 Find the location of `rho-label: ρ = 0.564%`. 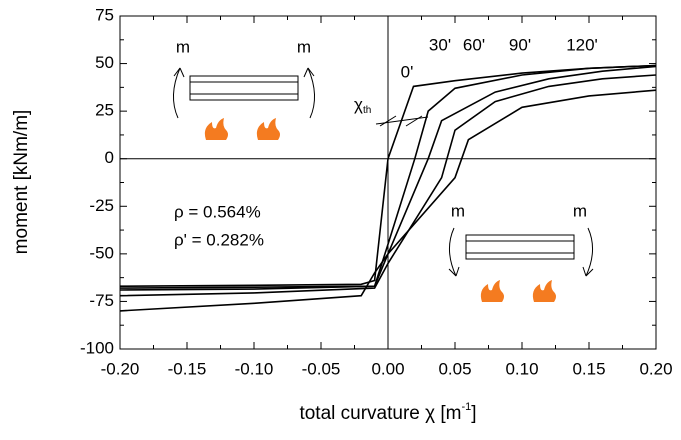

rho-label: ρ = 0.564% is located at coordinates (217, 211).